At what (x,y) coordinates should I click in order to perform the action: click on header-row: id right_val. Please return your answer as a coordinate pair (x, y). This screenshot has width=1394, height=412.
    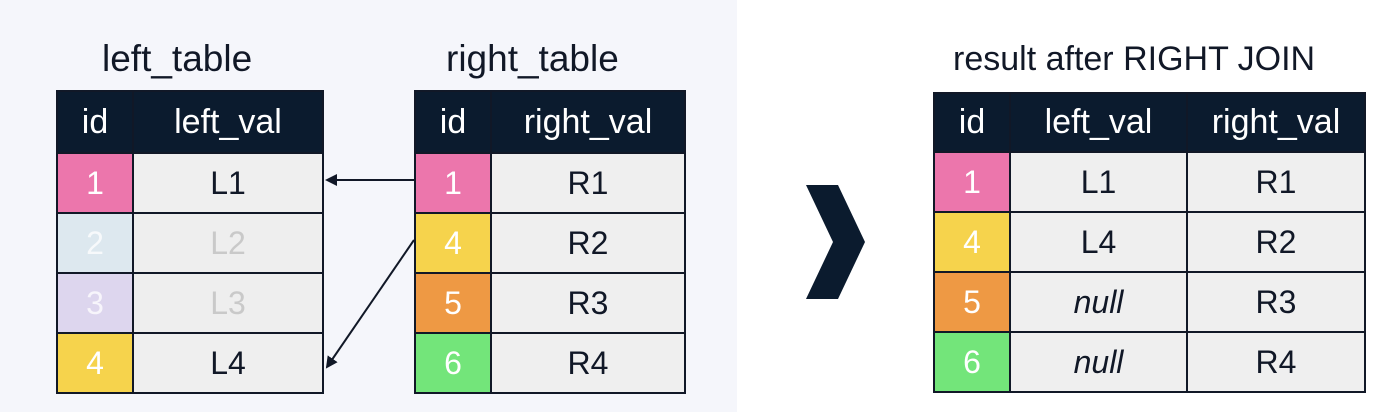
    Looking at the image, I should click on (550, 122).